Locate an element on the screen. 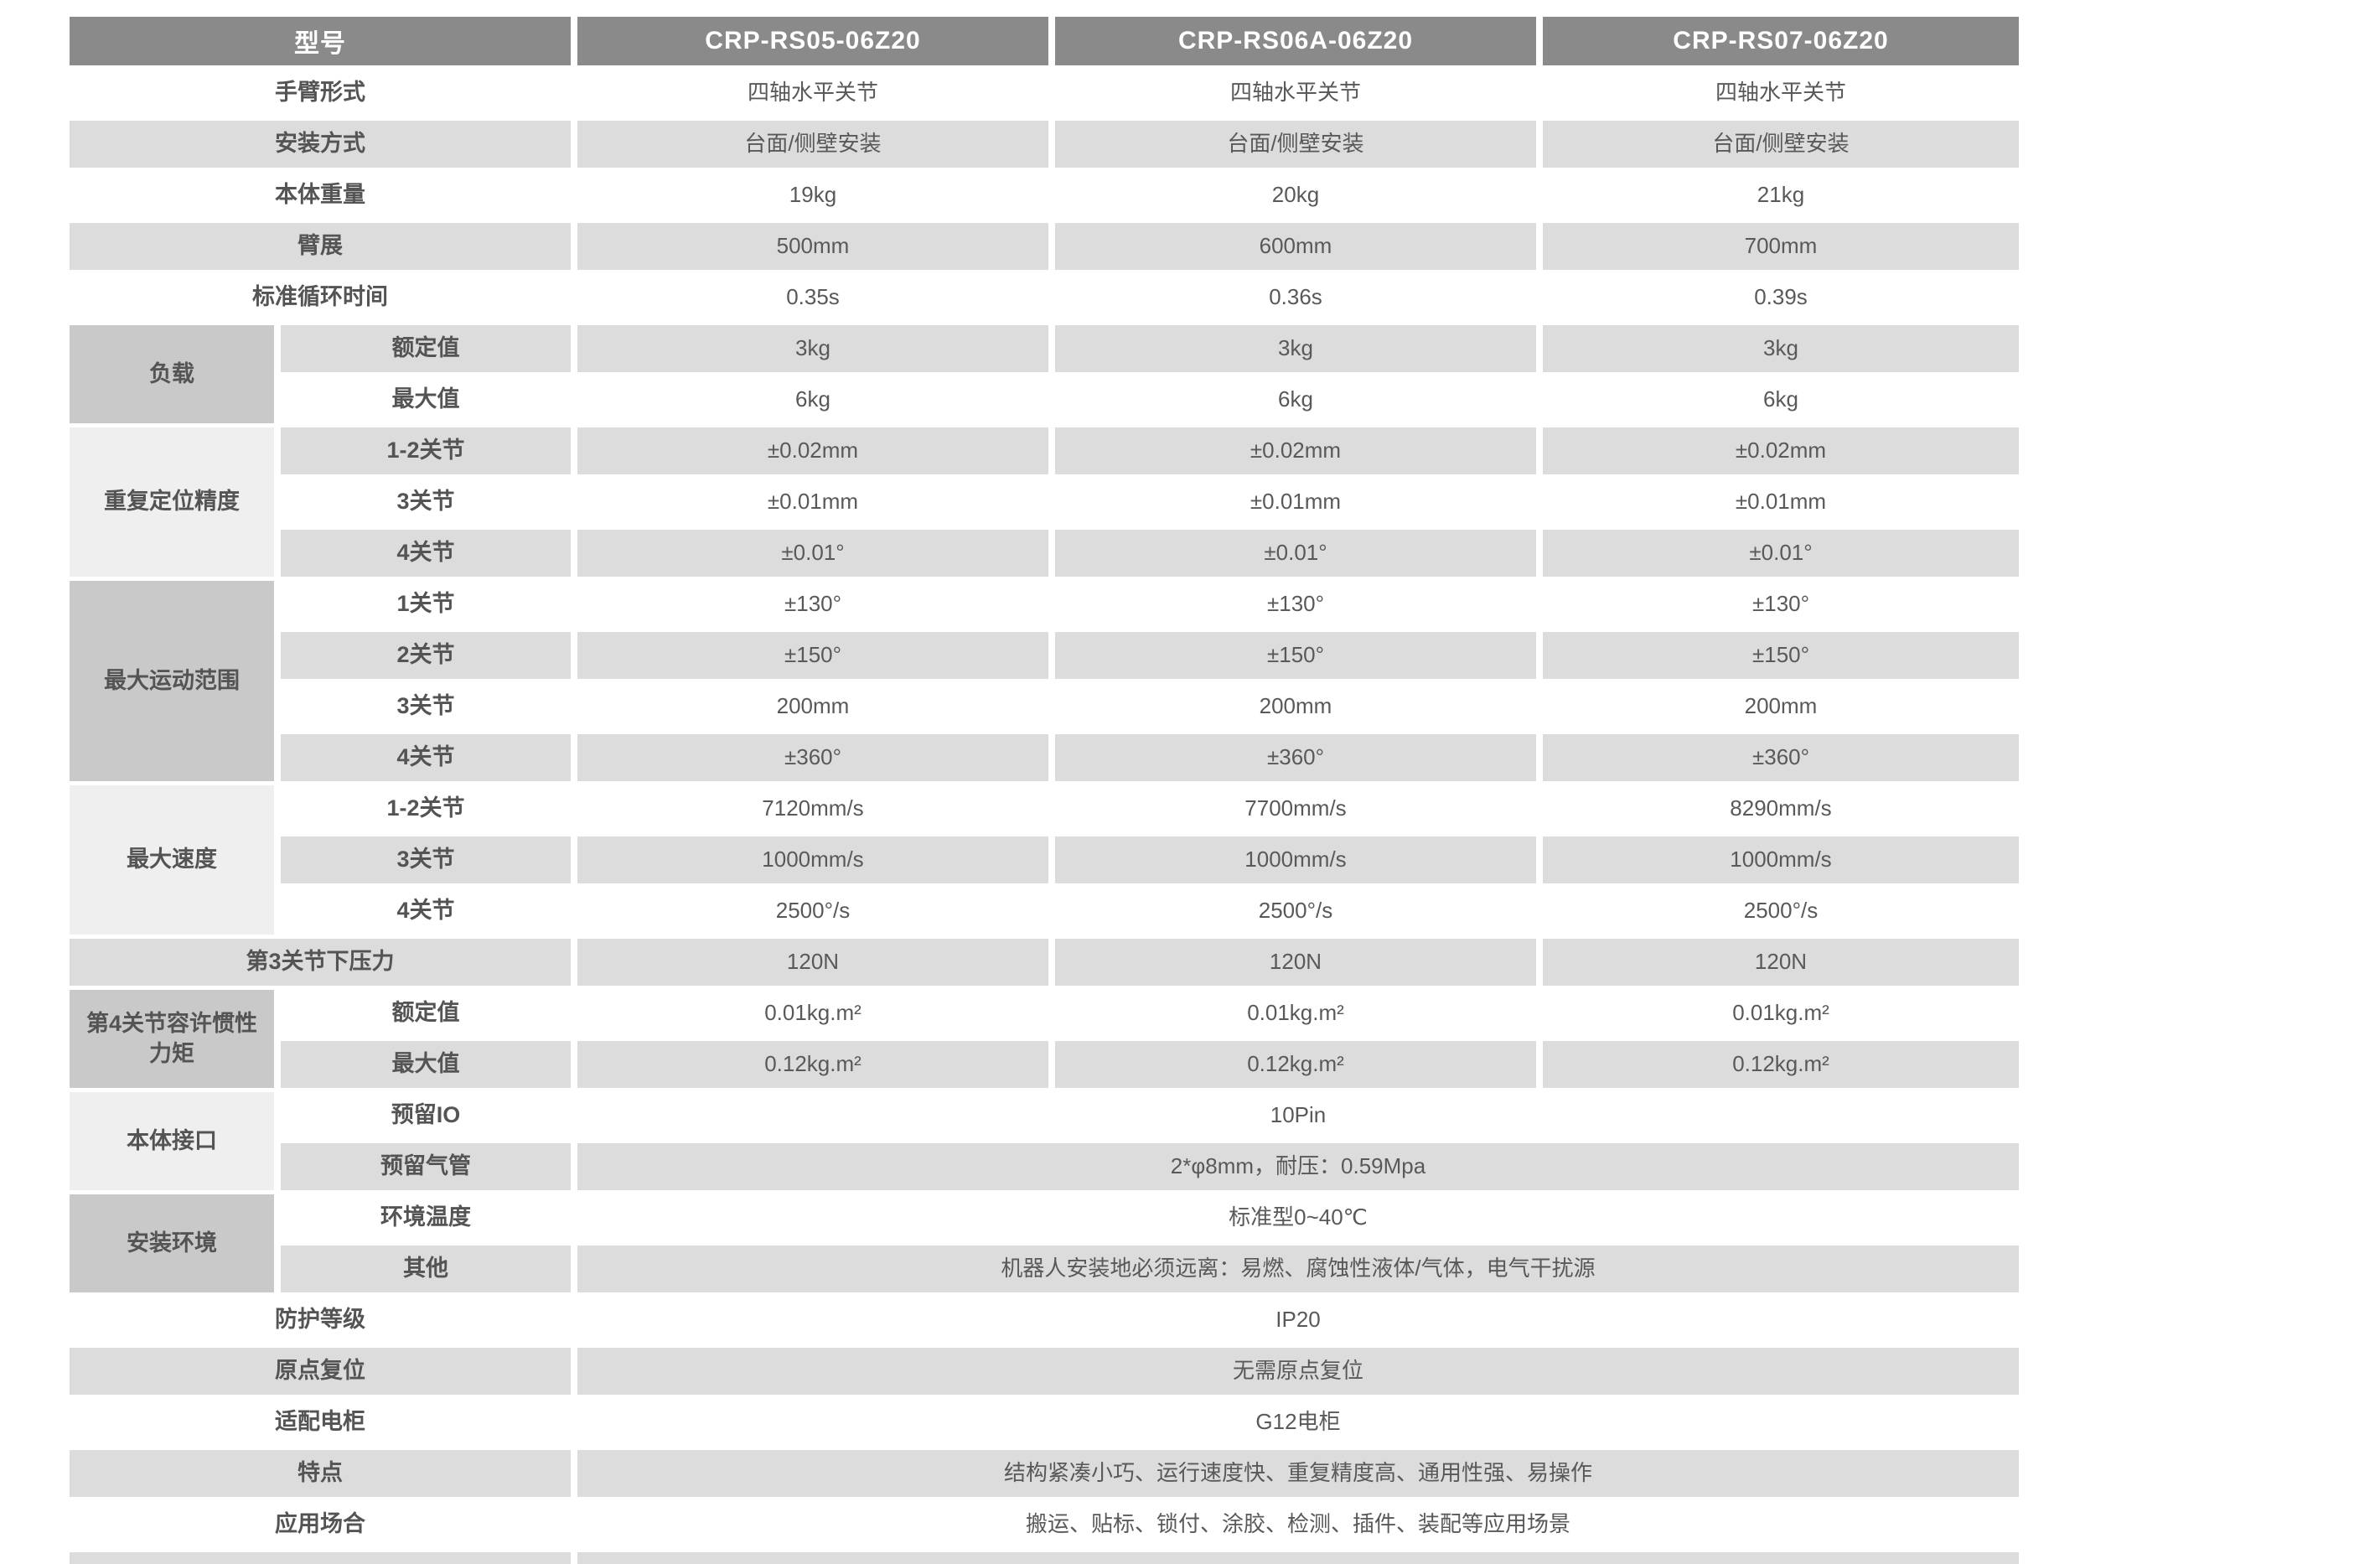  spec-value: 0.39s is located at coordinates (1781, 297).